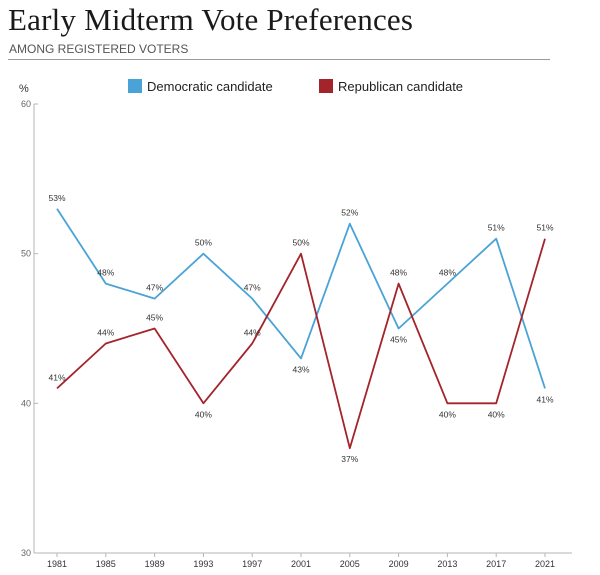 The width and height of the screenshot is (600, 575). Describe the element at coordinates (400, 86) in the screenshot. I see `legend-label: Republican candidate` at that location.